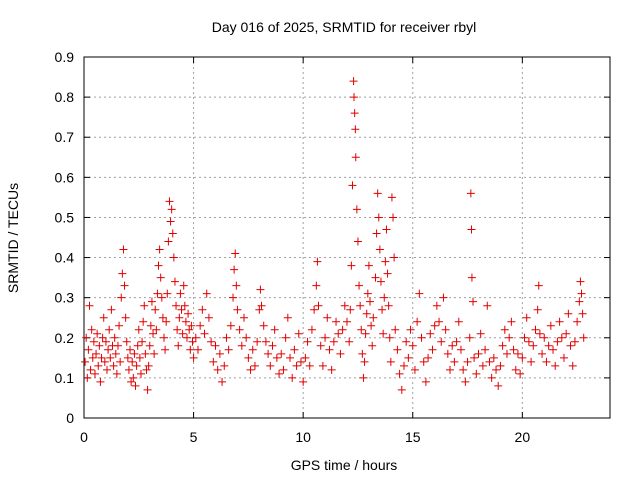 This screenshot has width=640, height=480. I want to click on y-tick-label: 0.2, so click(65, 338).